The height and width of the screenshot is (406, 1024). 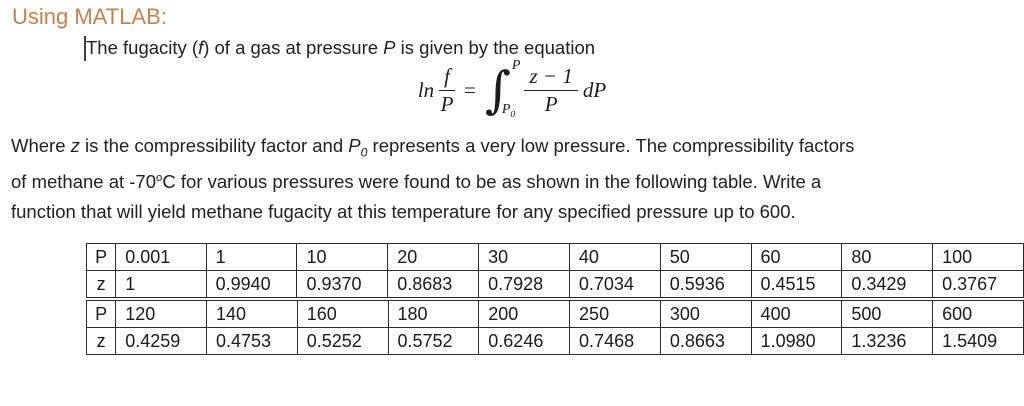 I want to click on value-cell: 0.7468, so click(x=615, y=341).